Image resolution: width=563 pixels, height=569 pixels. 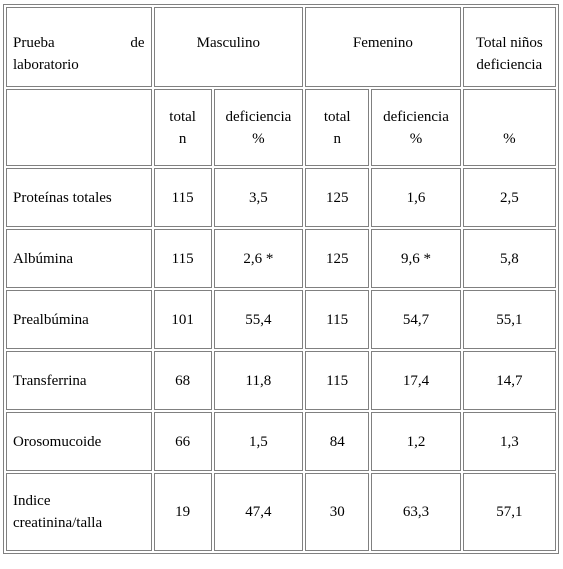 I want to click on header-prueba-word: Prueba, so click(x=34, y=43).